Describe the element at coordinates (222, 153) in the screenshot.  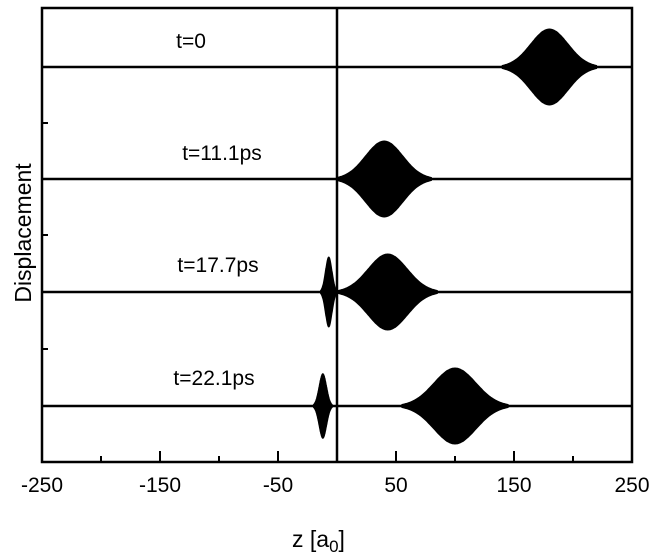
I see `time-label: t=11.1ps` at that location.